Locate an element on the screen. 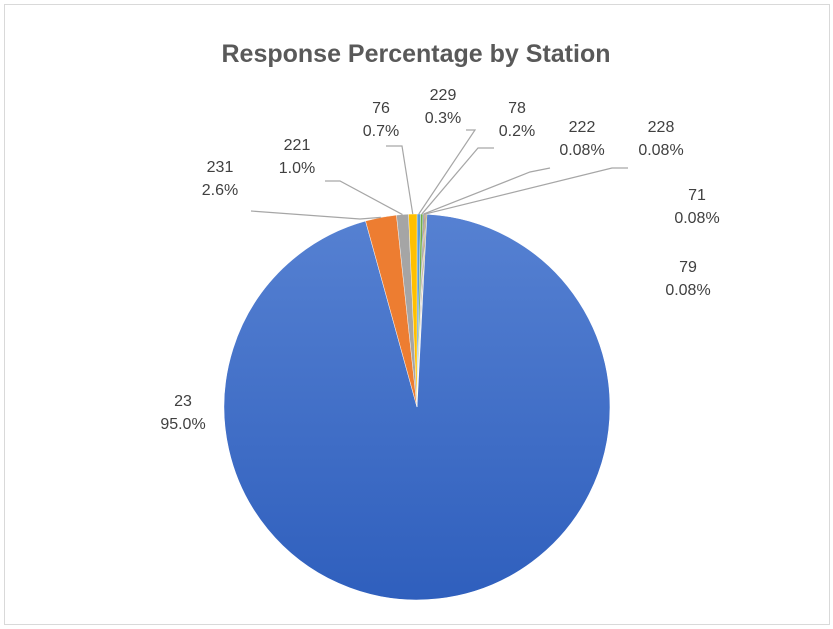  slice-label-228: 228 is located at coordinates (661, 127).